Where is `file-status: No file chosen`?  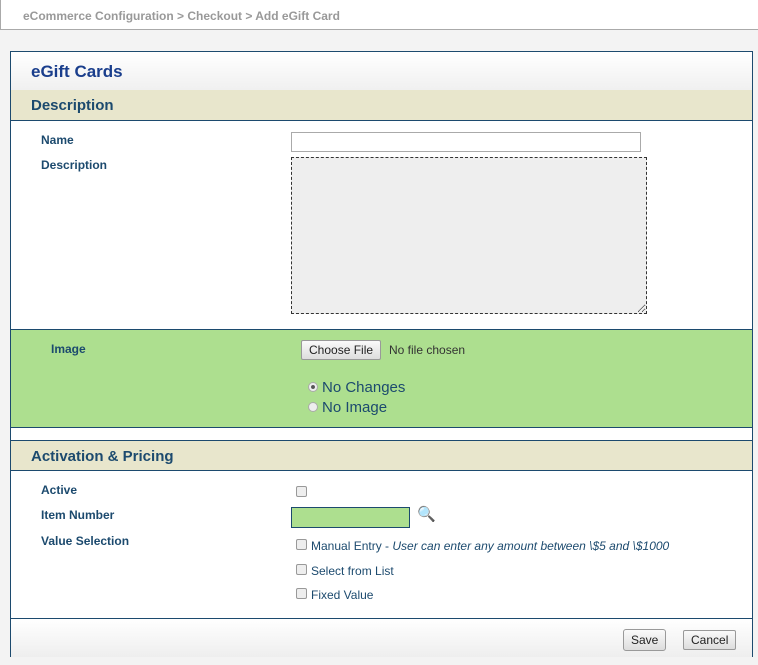 file-status: No file chosen is located at coordinates (427, 350).